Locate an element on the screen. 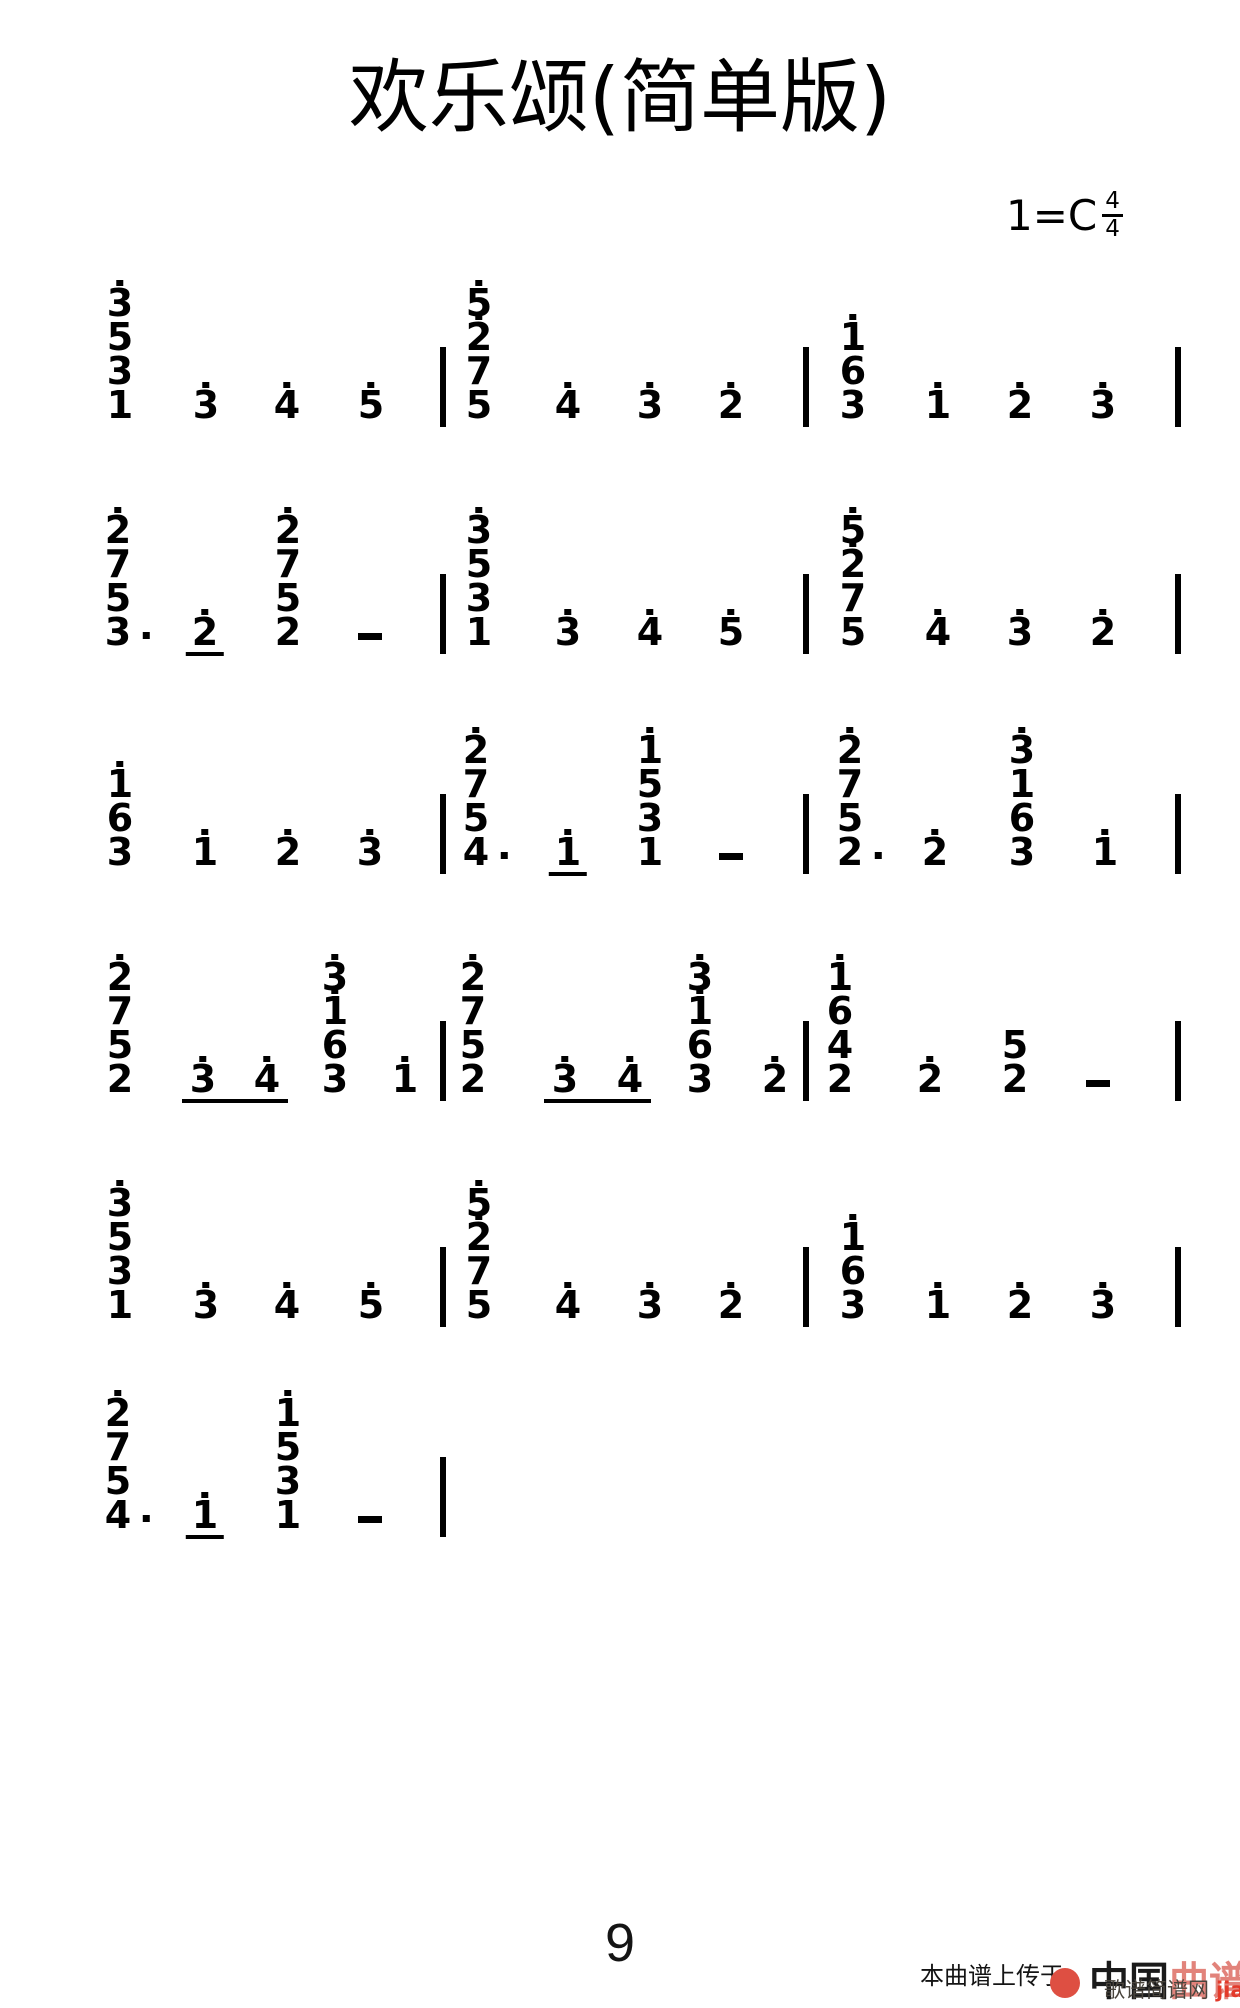  eighth-underline is located at coordinates (204, 654).